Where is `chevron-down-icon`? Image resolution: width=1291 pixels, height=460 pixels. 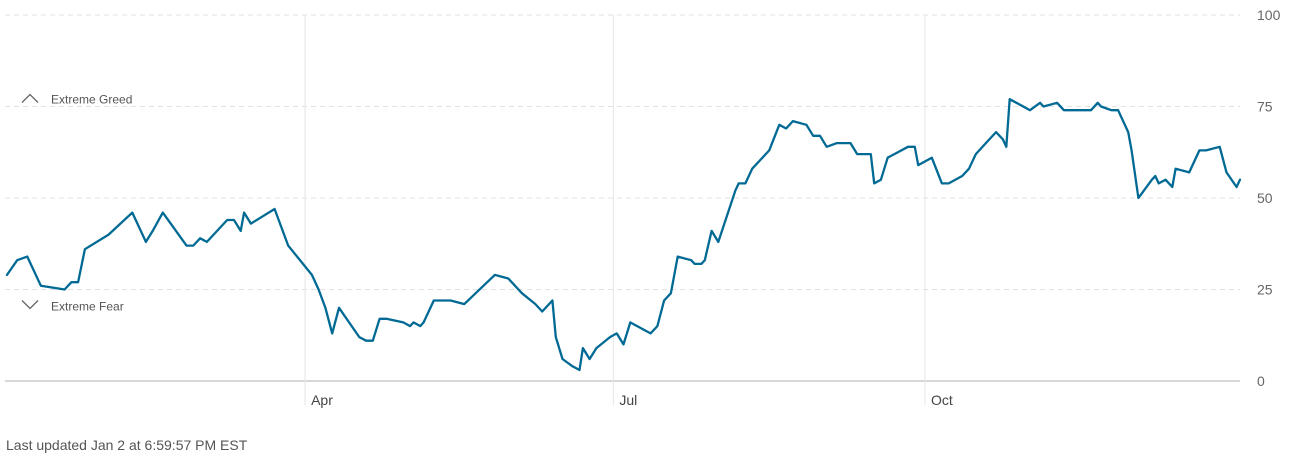
chevron-down-icon is located at coordinates (30, 305).